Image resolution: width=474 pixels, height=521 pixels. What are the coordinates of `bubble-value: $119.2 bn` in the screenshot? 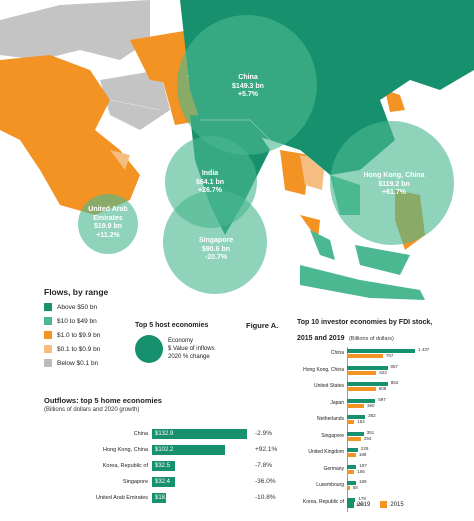 It's located at (394, 184).